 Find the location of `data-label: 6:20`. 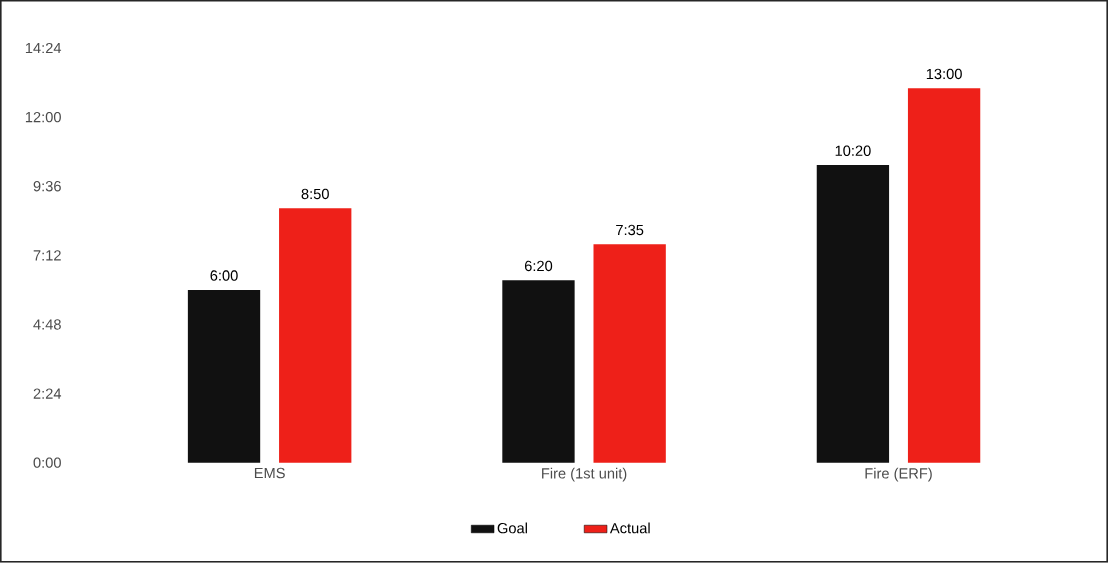

data-label: 6:20 is located at coordinates (538, 266).